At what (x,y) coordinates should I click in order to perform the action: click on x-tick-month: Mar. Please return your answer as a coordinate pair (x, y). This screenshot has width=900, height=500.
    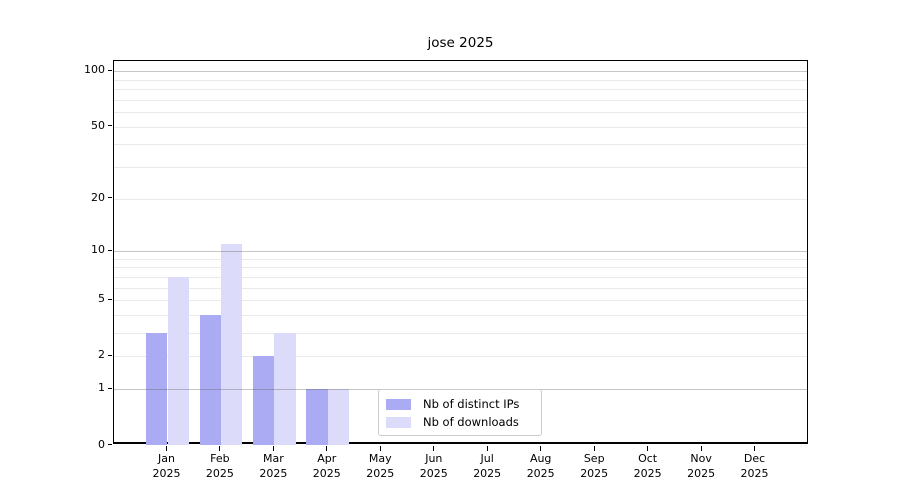
    Looking at the image, I should click on (273, 458).